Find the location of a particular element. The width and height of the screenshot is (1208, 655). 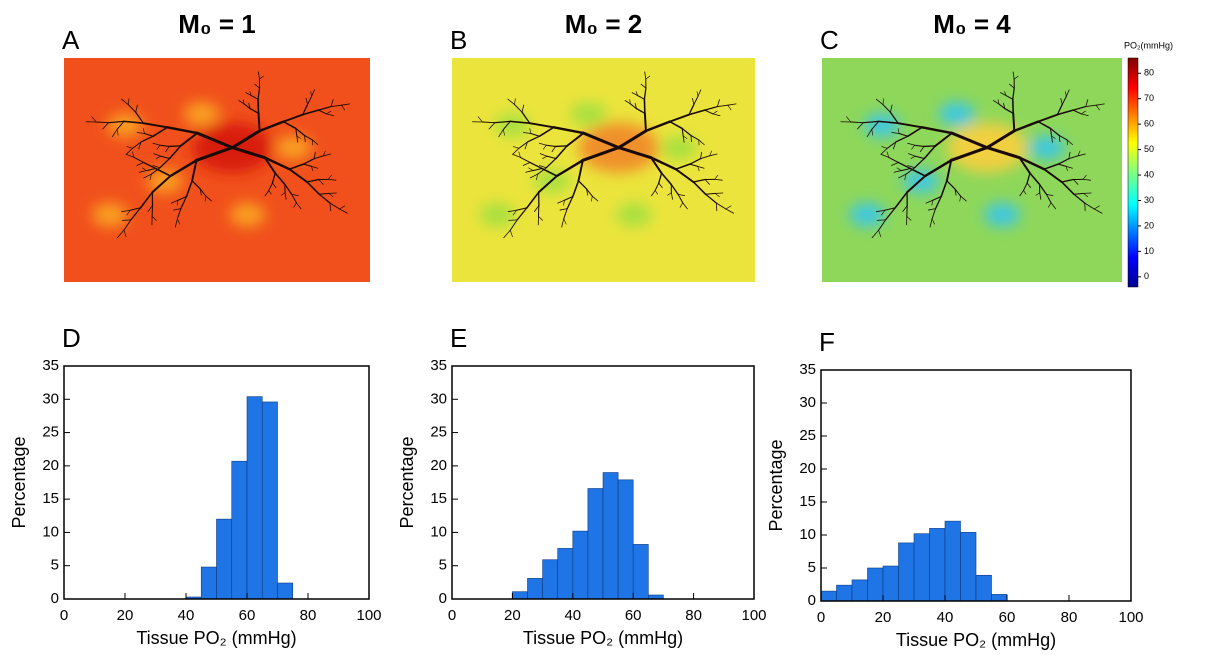

panel-title: M₀ = 2 is located at coordinates (603, 24).